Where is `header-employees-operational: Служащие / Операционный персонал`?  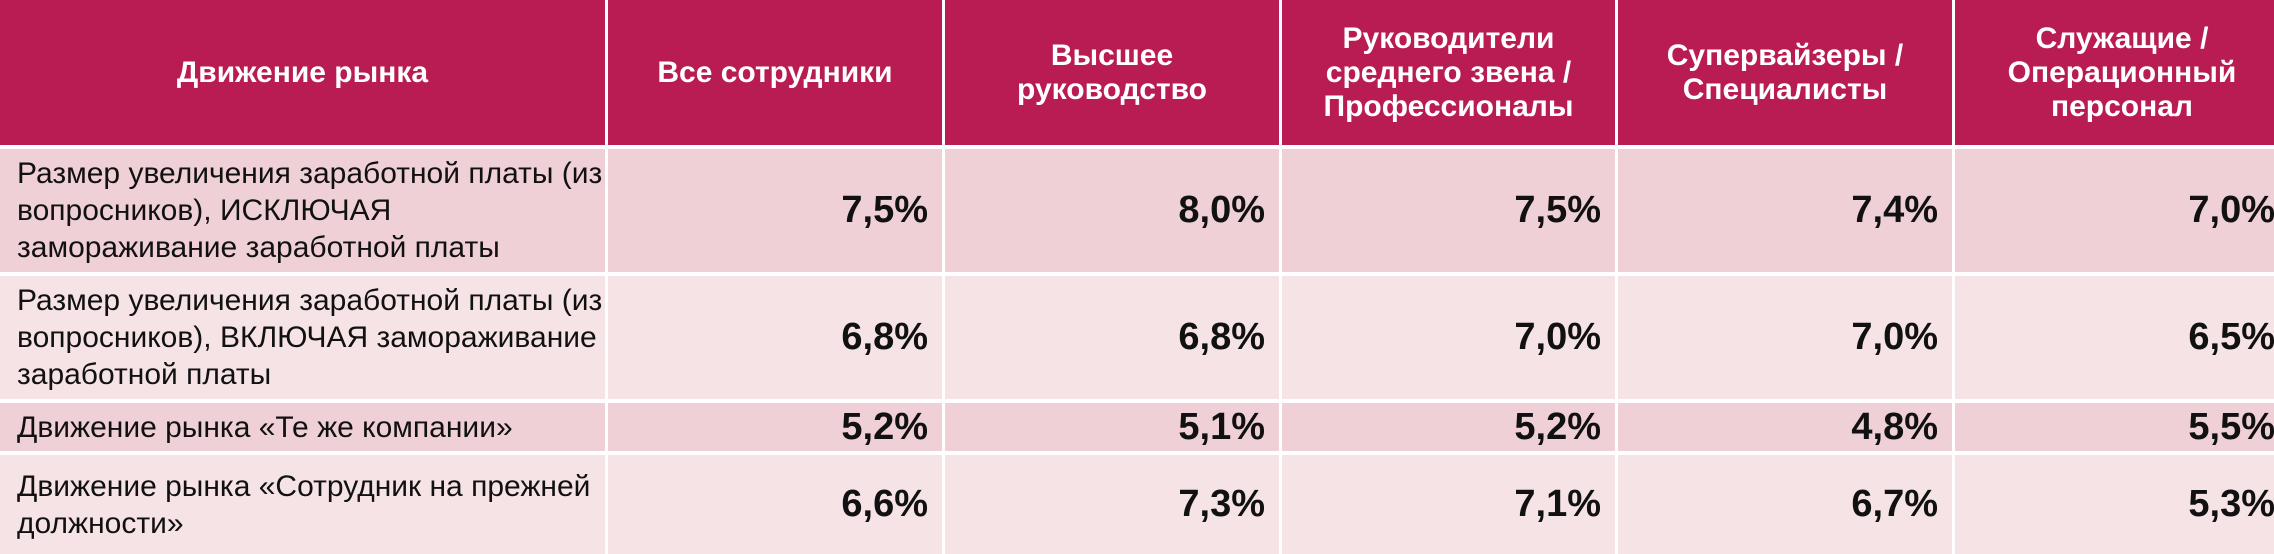 header-employees-operational: Служащие / Операционный персонал is located at coordinates (2114, 72).